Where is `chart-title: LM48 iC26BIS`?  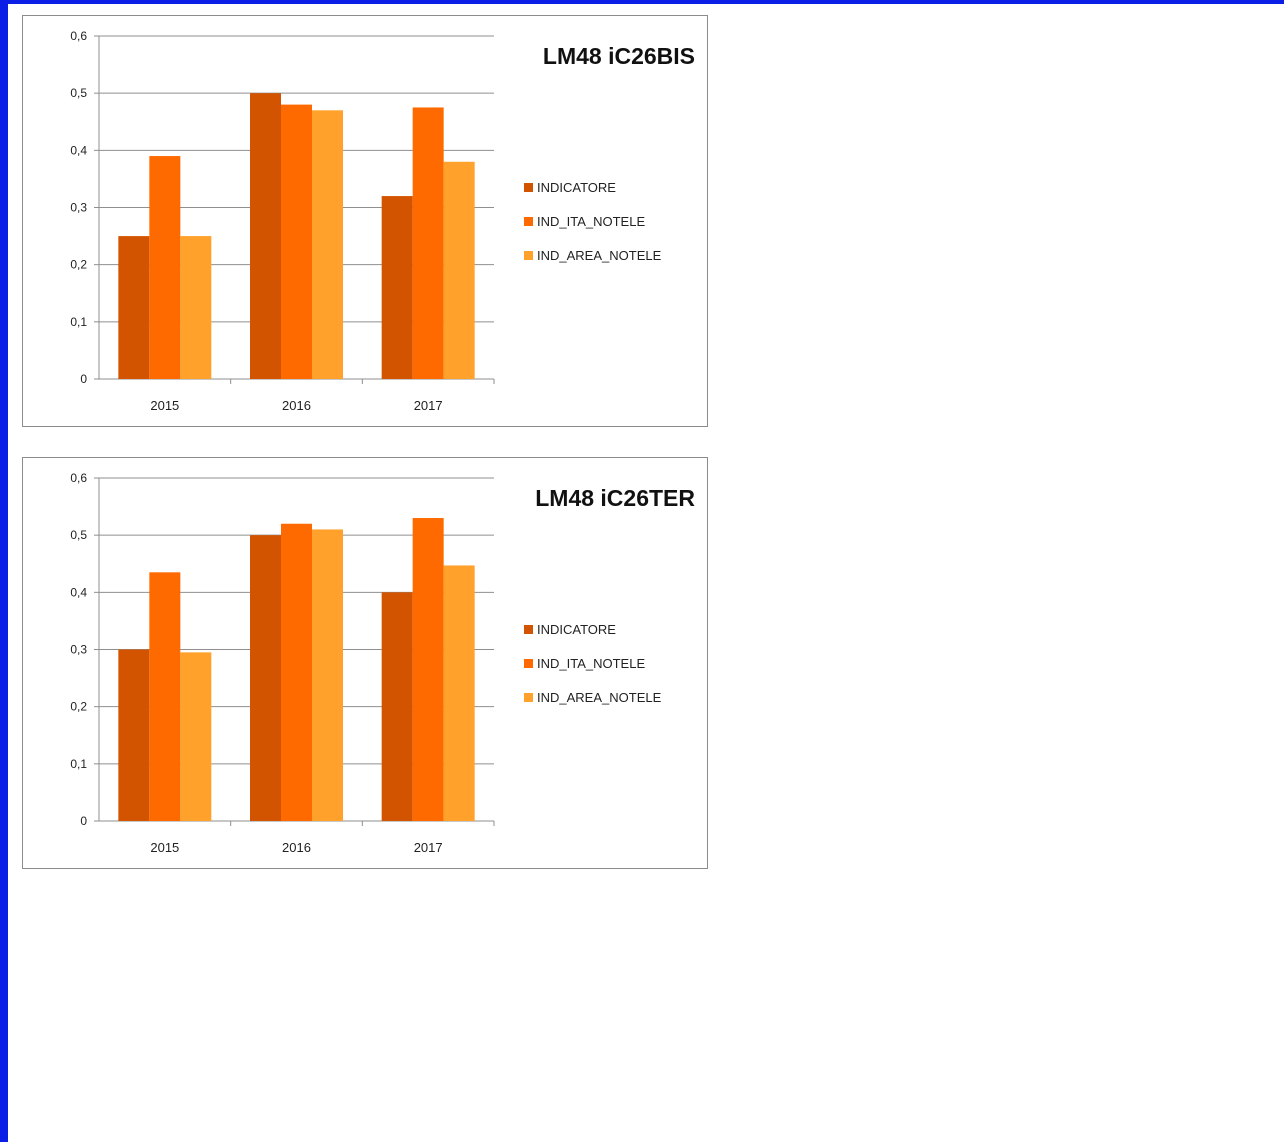
chart-title: LM48 iC26BIS is located at coordinates (619, 56).